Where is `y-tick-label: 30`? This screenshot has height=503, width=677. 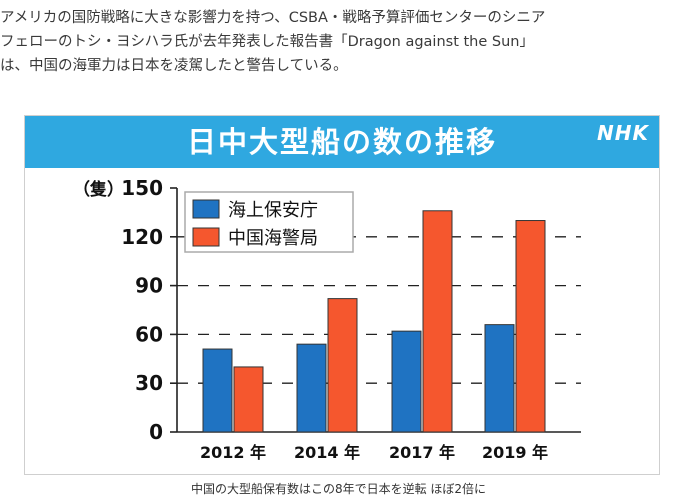
y-tick-label: 30 is located at coordinates (149, 383).